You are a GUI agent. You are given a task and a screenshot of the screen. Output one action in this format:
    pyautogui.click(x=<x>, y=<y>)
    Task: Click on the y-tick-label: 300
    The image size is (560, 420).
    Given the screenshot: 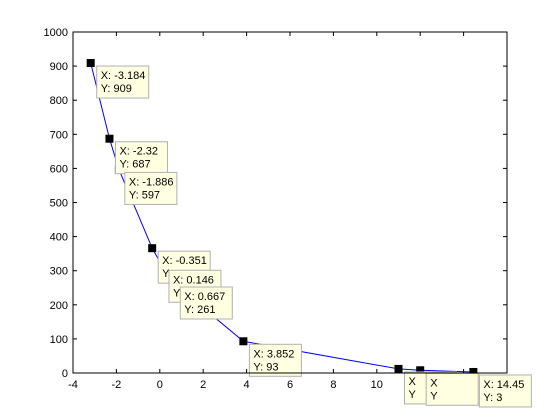 What is the action you would take?
    pyautogui.click(x=59, y=272)
    